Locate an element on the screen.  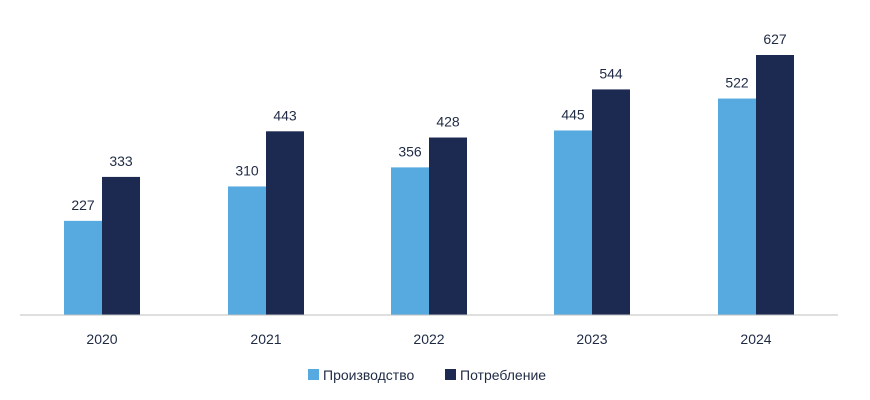
bar-production-2022 is located at coordinates (410, 241).